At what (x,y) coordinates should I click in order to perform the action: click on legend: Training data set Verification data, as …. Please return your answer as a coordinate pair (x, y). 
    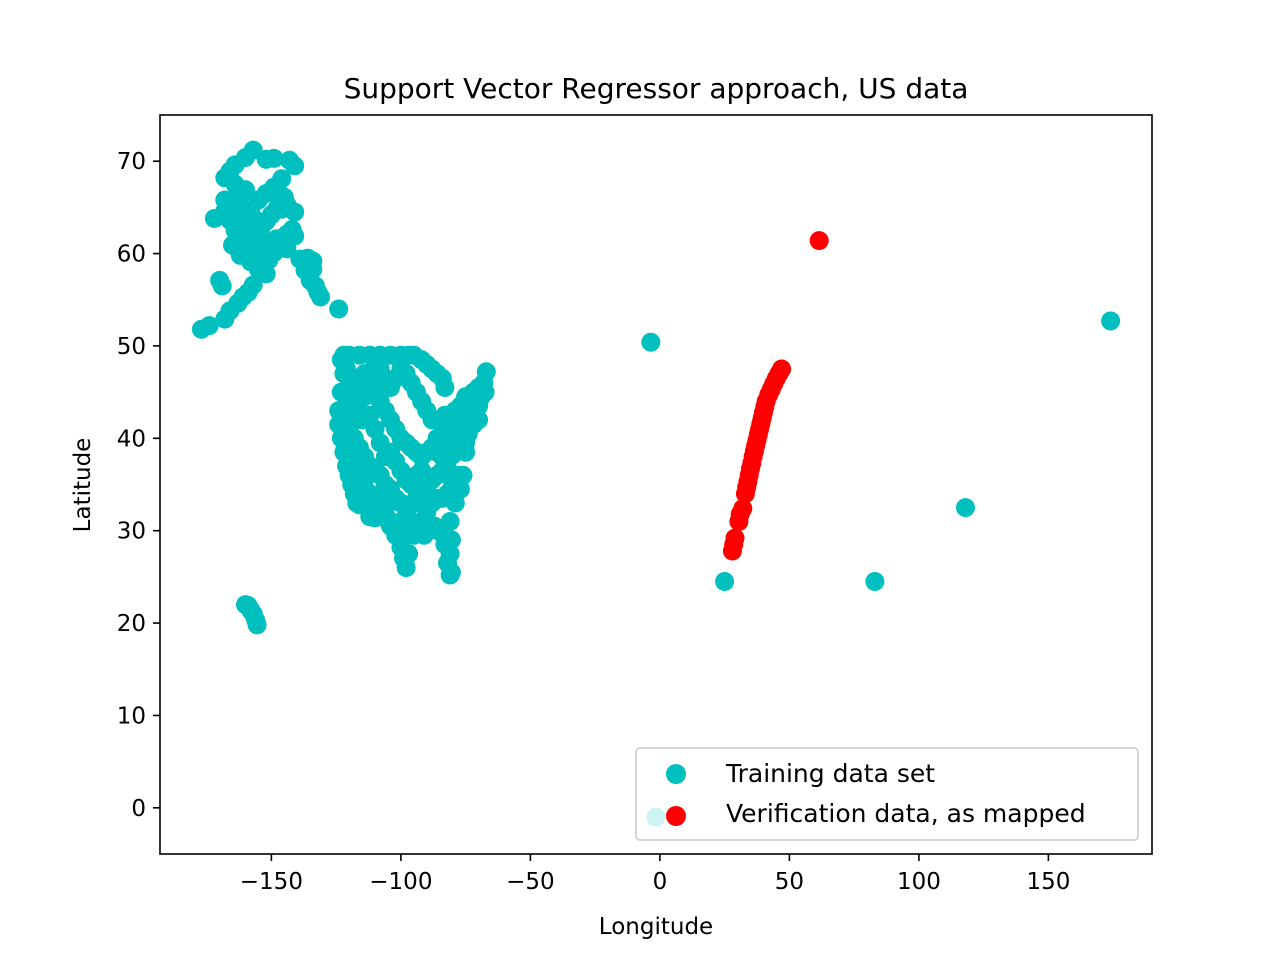
    Looking at the image, I should click on (887, 794).